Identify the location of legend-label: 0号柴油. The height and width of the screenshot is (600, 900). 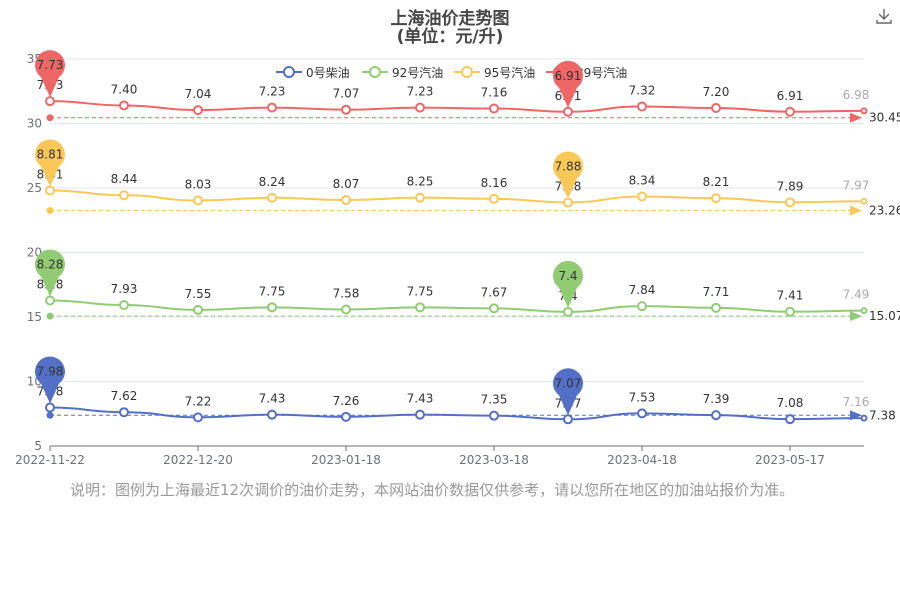
(328, 72).